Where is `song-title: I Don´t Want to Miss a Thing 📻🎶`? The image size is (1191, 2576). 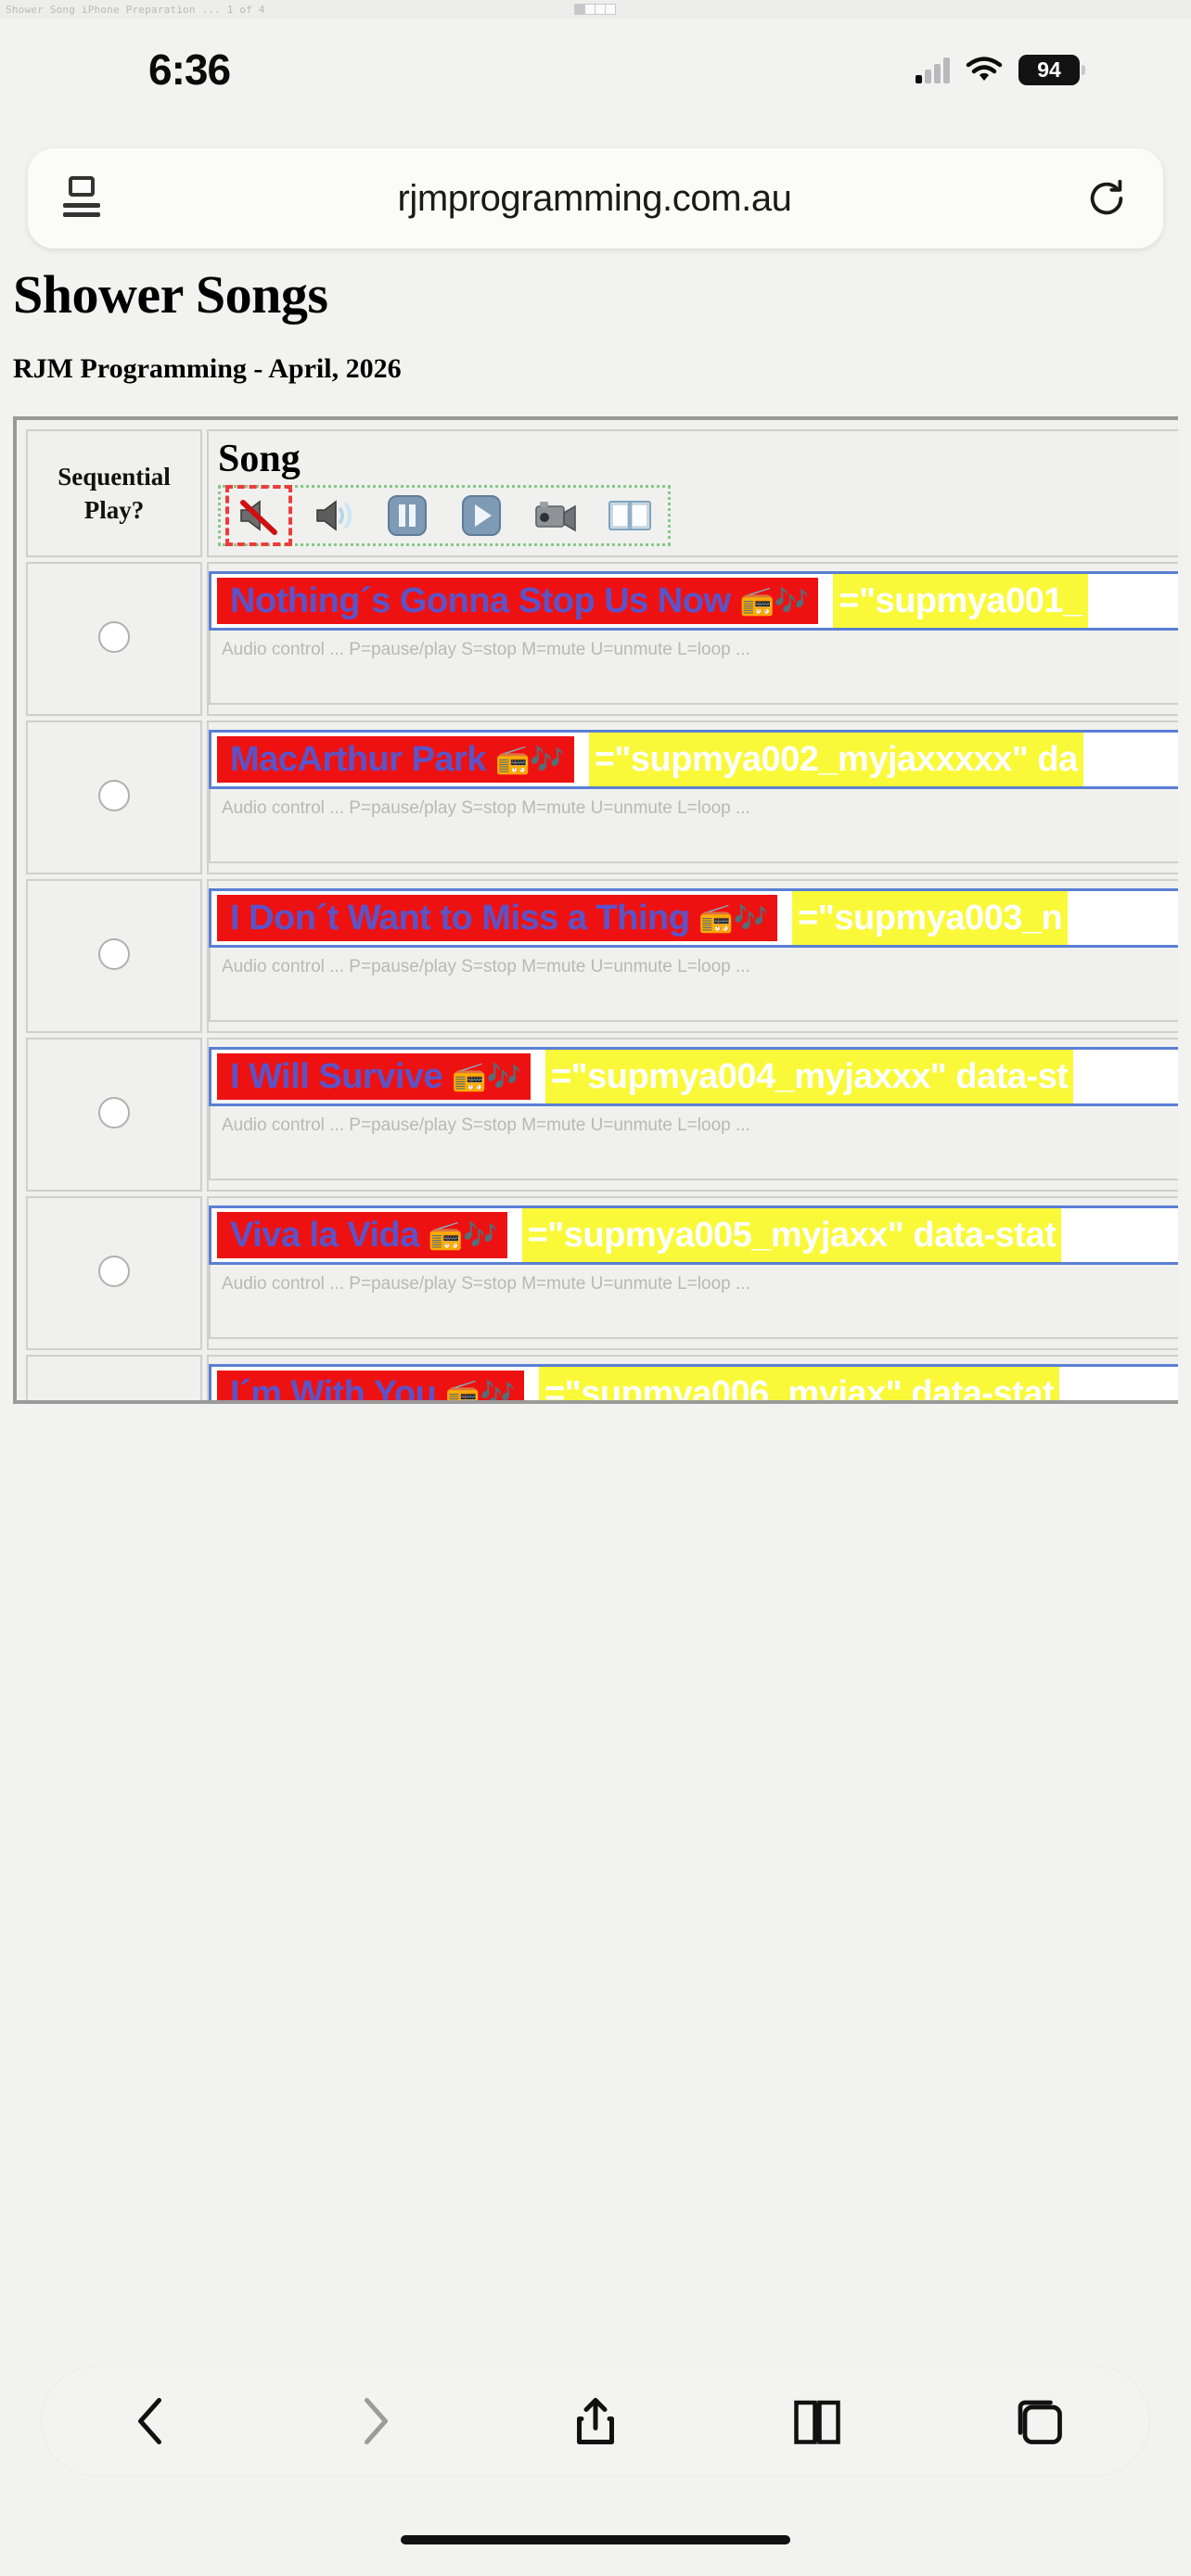 song-title: I Don´t Want to Miss a Thing 📻🎶 is located at coordinates (497, 918).